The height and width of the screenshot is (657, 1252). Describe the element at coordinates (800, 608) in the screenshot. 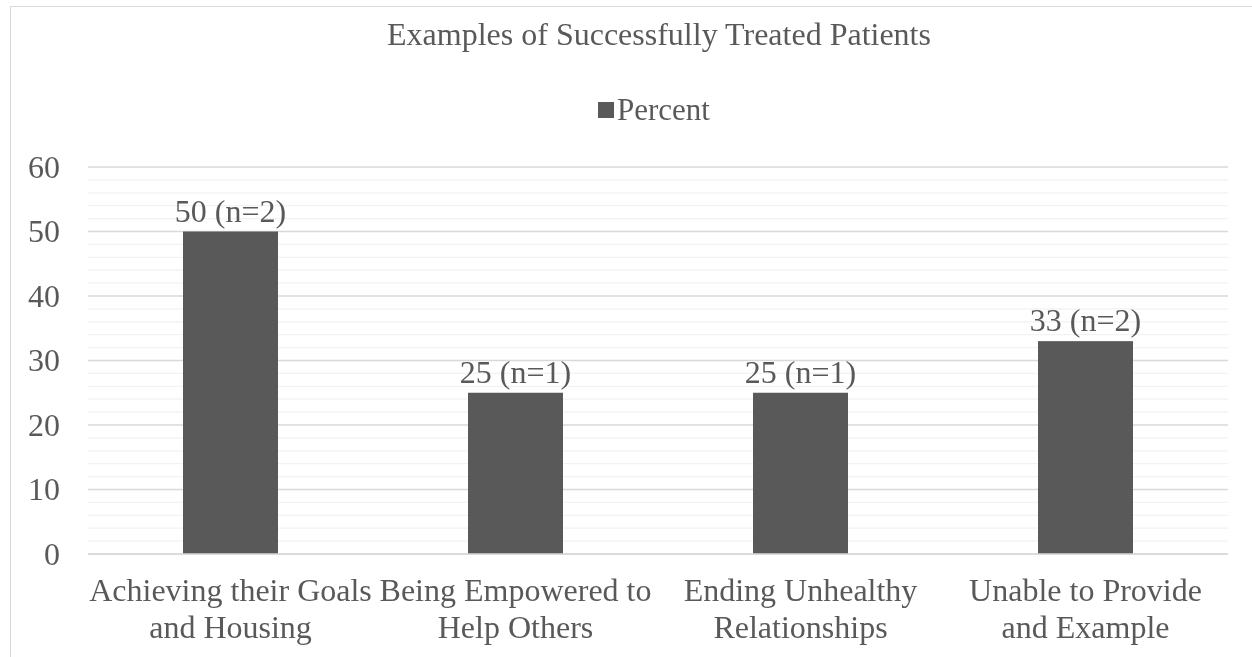

I see `x-tick-label: Ending Unhealthy Relationships` at that location.